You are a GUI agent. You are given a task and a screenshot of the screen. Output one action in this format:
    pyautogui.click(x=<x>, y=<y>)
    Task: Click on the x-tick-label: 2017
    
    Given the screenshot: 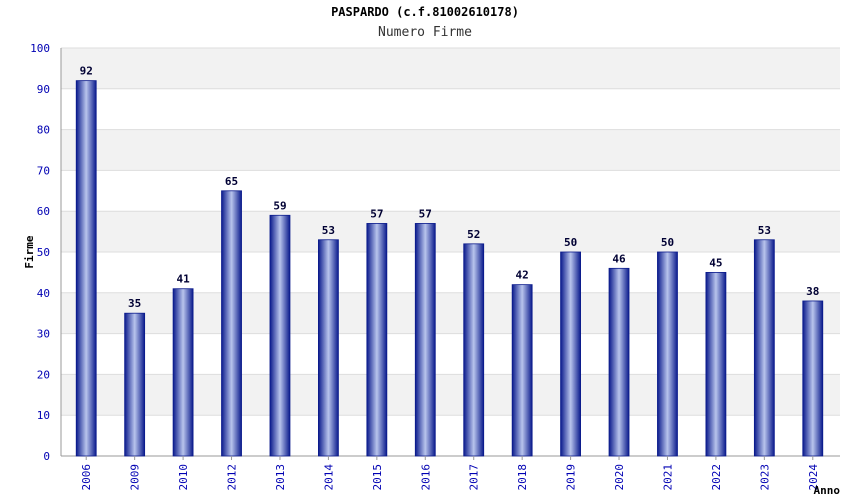 What is the action you would take?
    pyautogui.click(x=474, y=477)
    